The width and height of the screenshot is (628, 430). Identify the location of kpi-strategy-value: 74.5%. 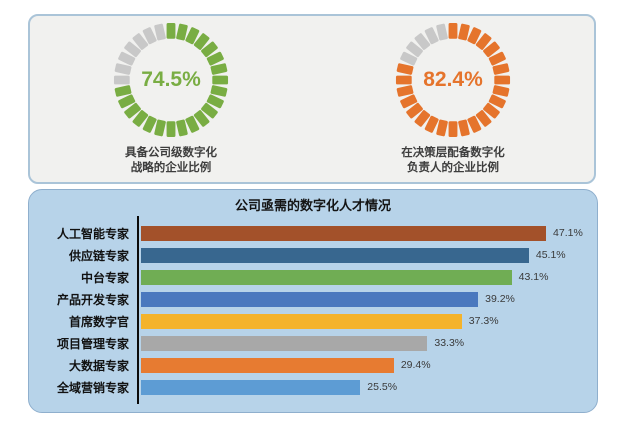
(171, 79).